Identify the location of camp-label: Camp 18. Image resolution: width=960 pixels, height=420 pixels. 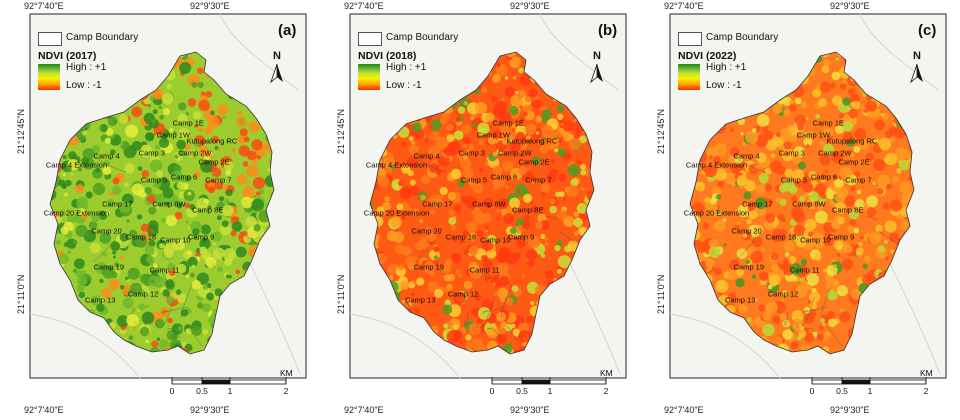
(781, 237).